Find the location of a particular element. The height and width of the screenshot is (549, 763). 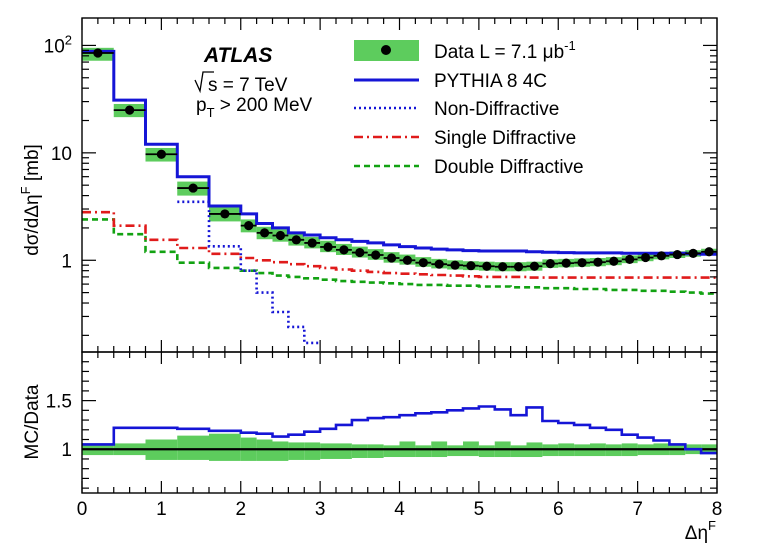

legend-entry-pythia: PYTHIA 8 4C is located at coordinates (450, 81).